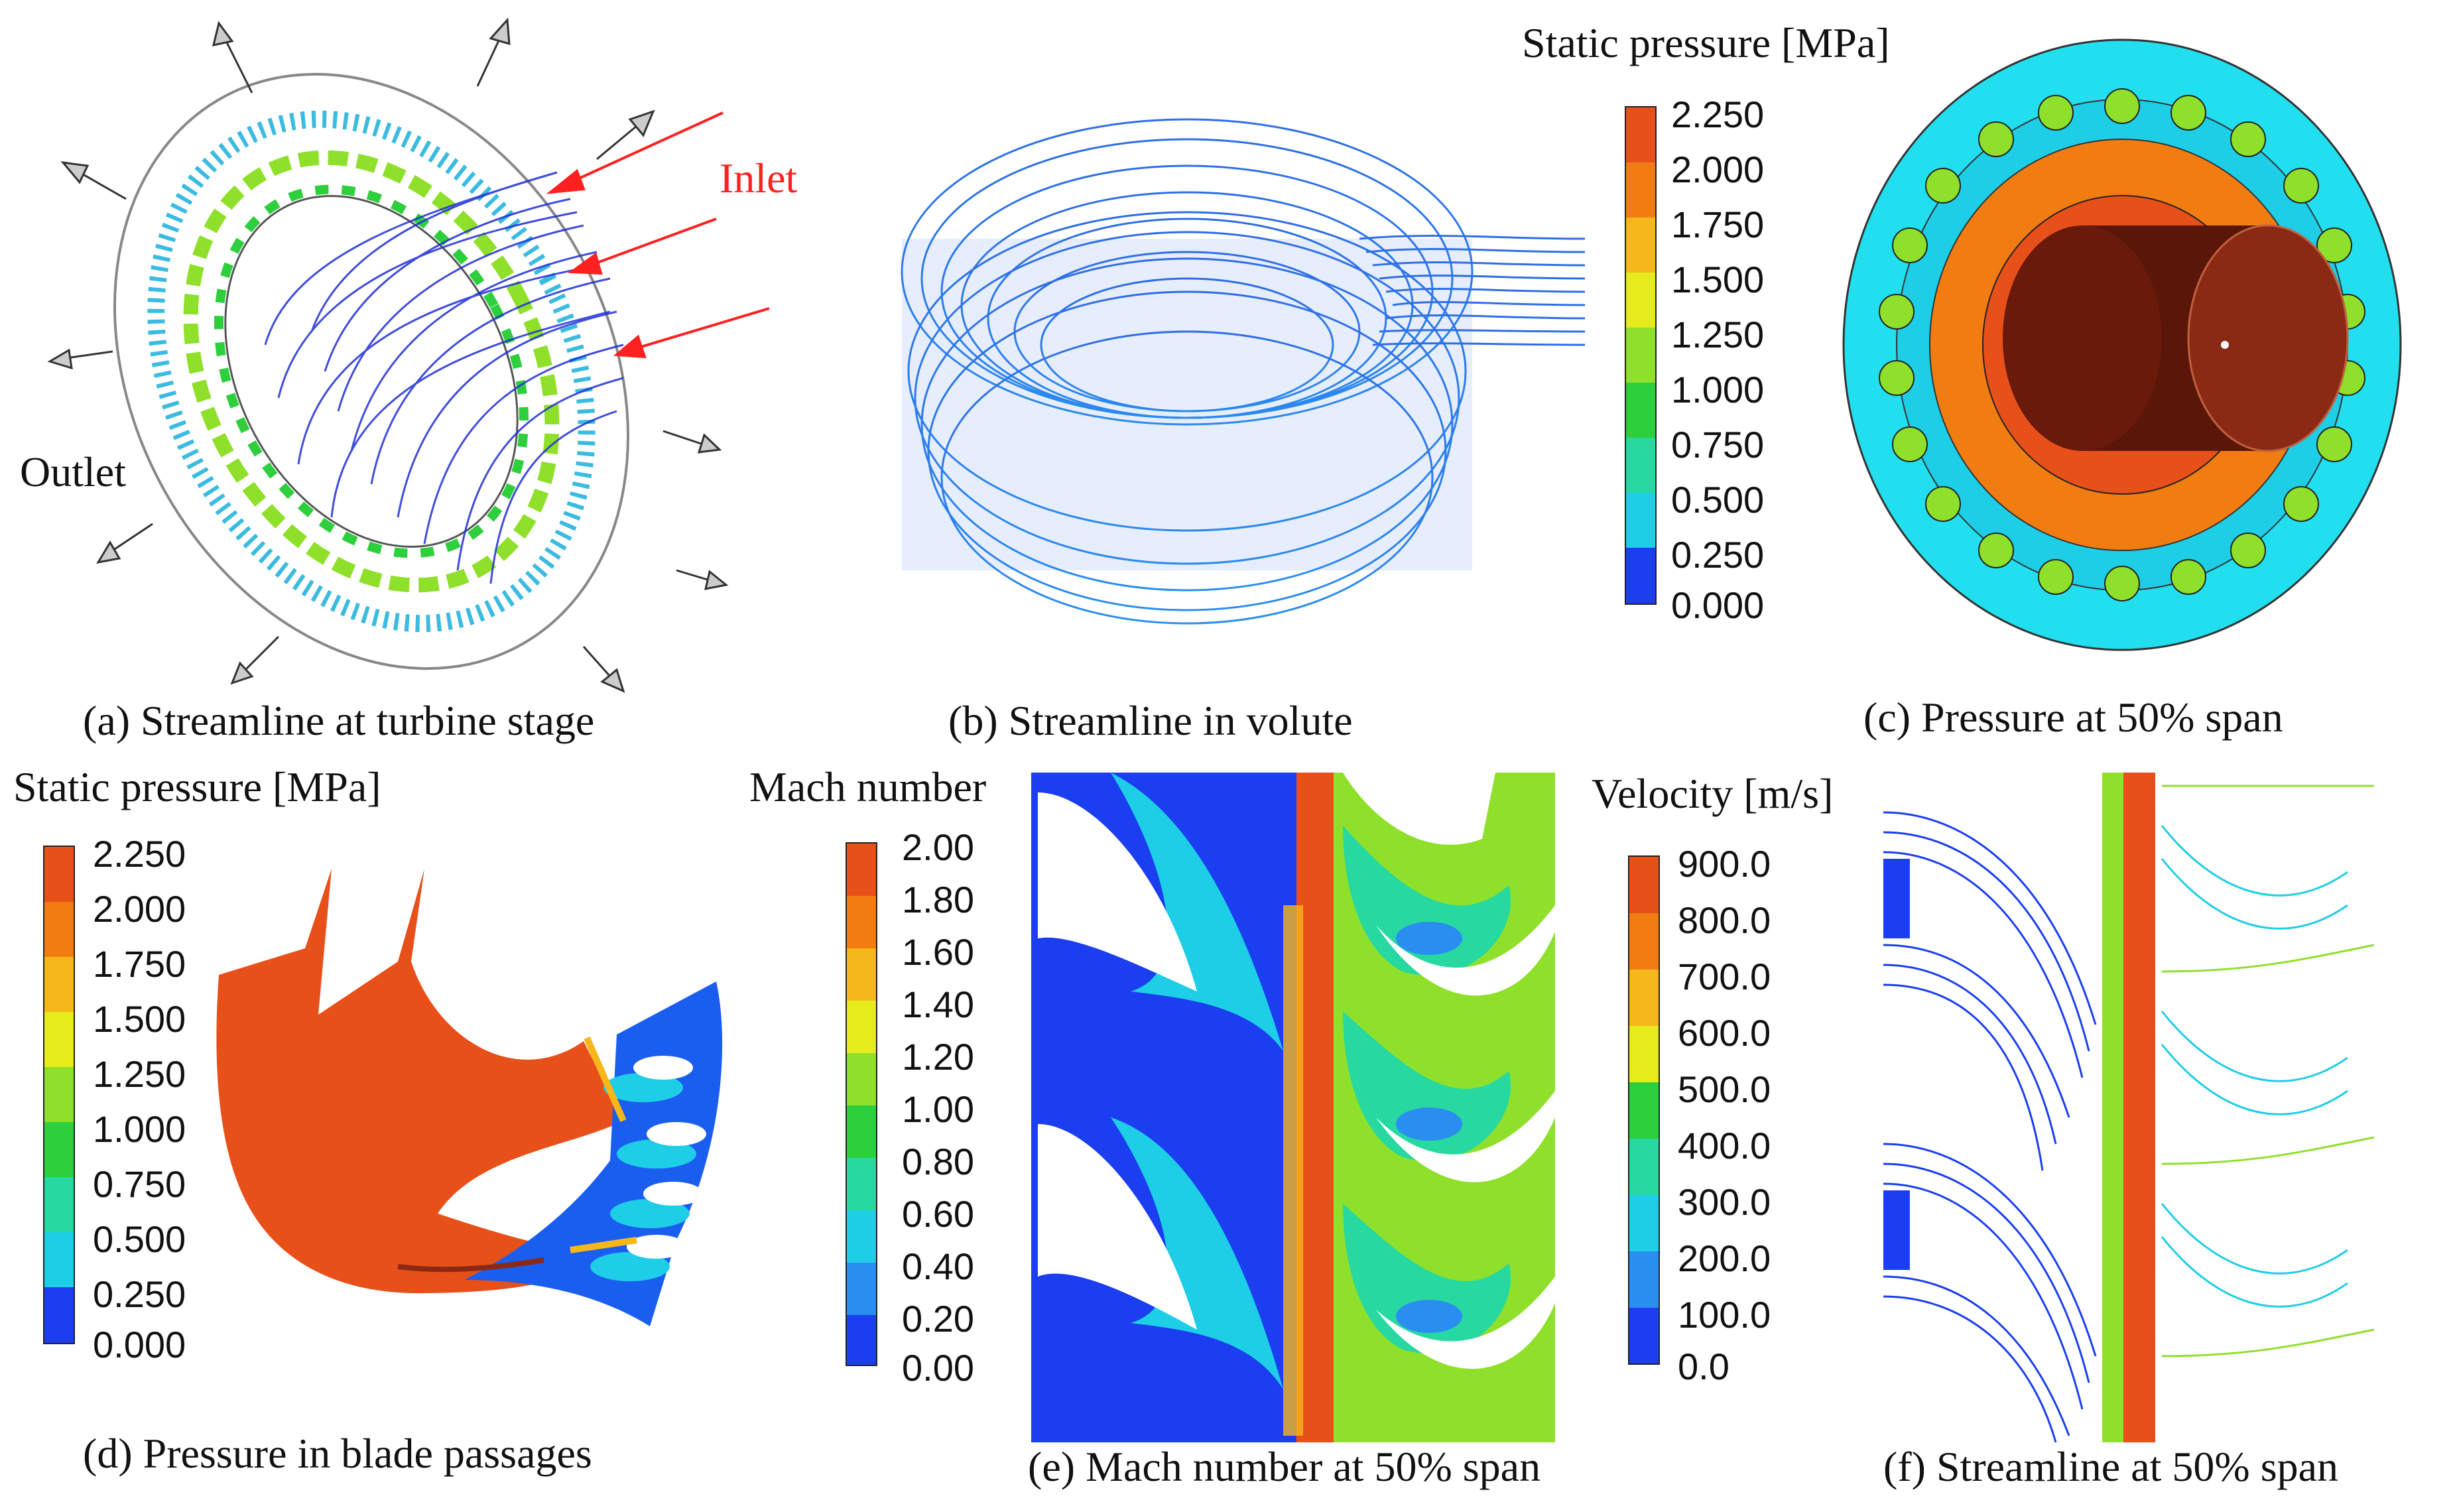 This screenshot has height=1512, width=2451. Describe the element at coordinates (938, 1368) in the screenshot. I see `colorbar-label: 0.00` at that location.